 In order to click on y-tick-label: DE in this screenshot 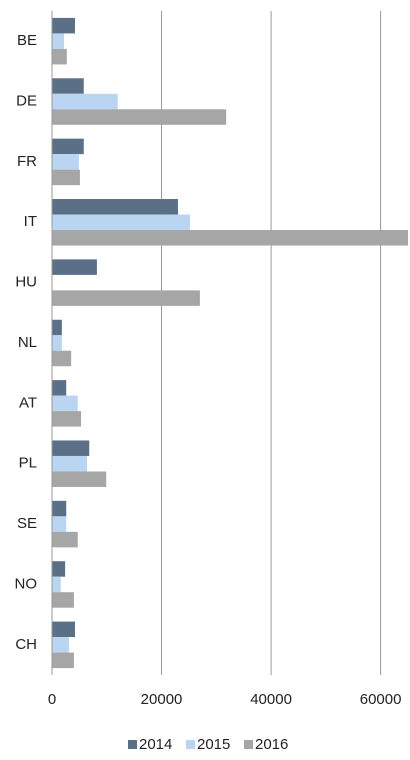, I will do `click(26, 101)`.